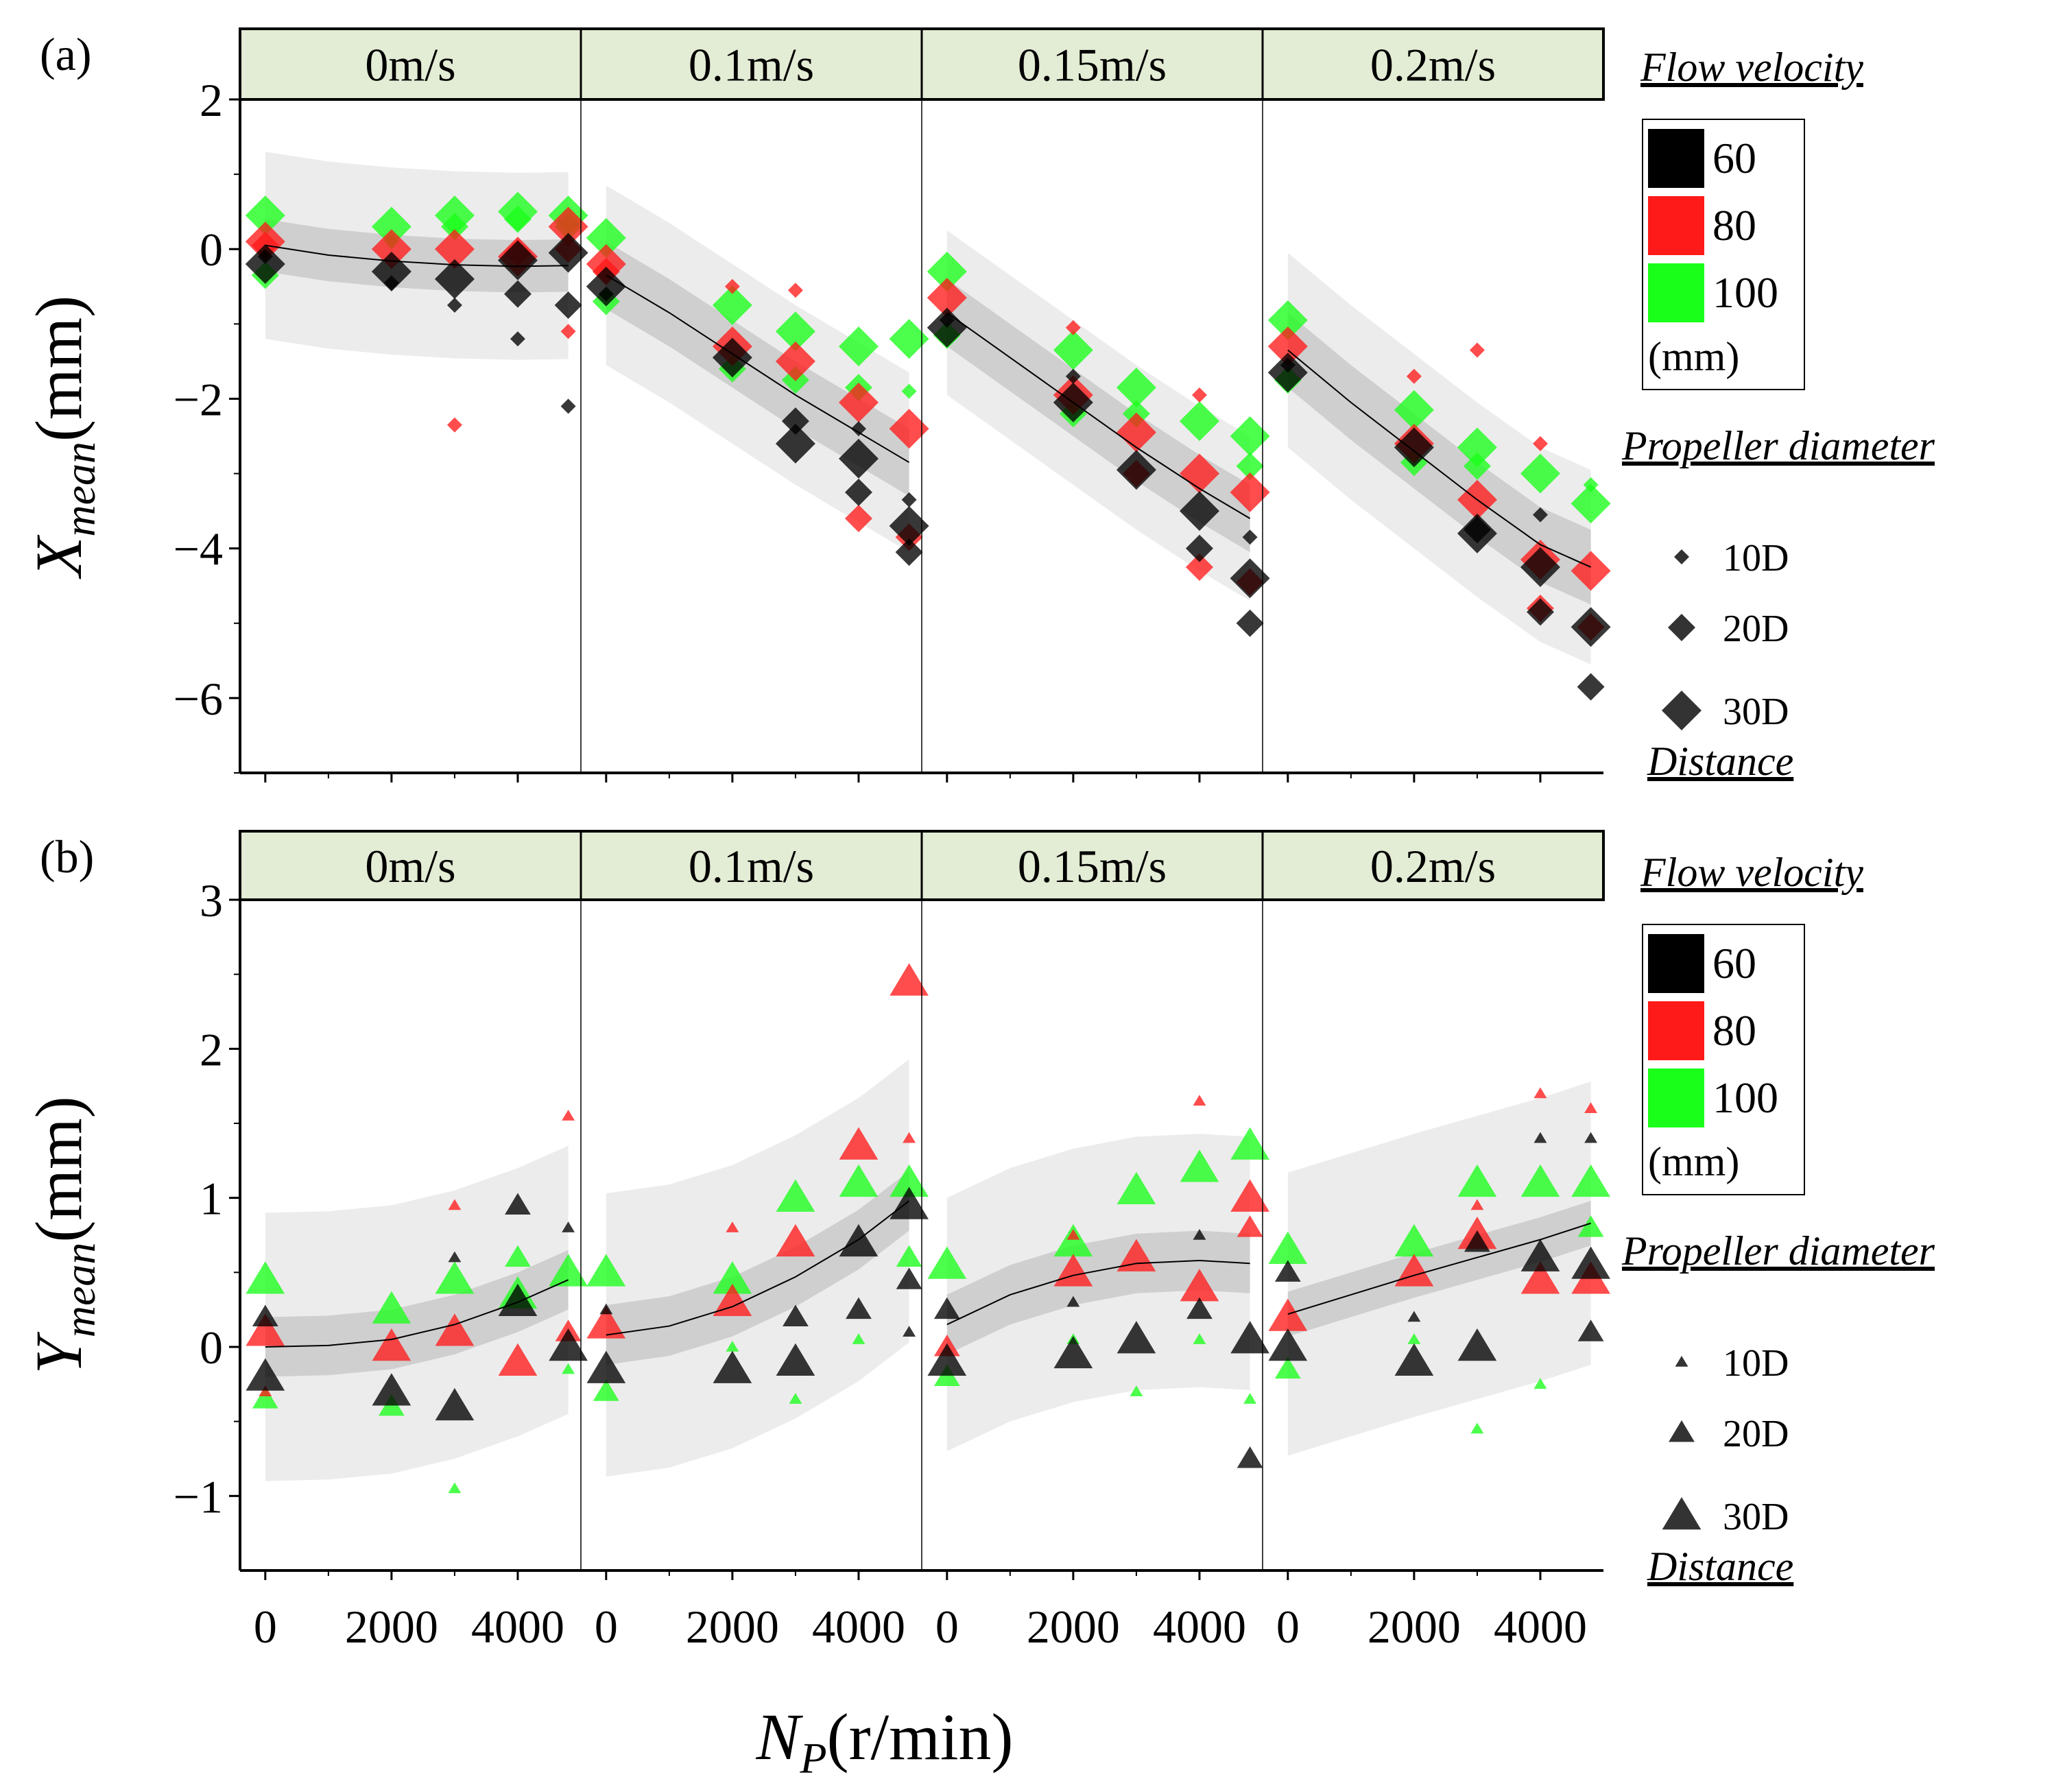 This screenshot has width=2065, height=1792. Describe the element at coordinates (1723, 1059) in the screenshot. I see `legend-diameter-box` at that location.